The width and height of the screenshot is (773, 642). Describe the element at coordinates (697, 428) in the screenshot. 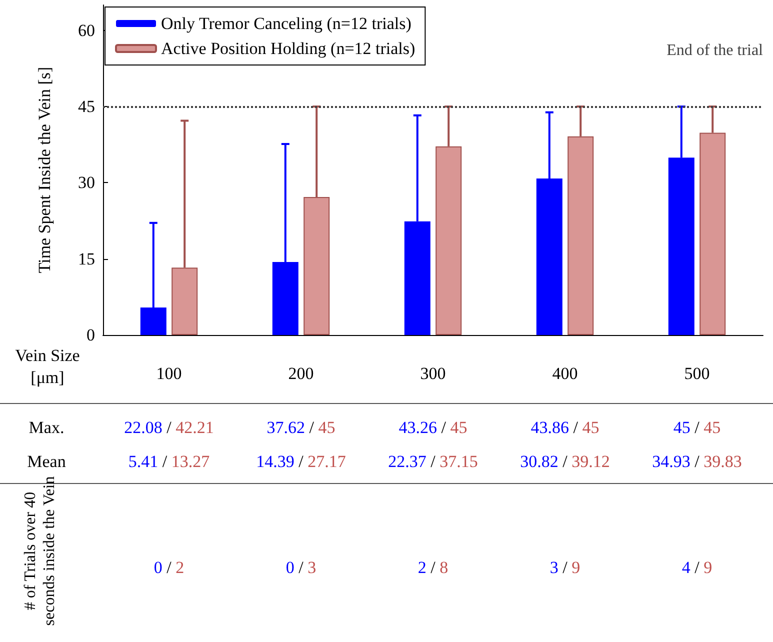

I see `text: 45 / 45` at that location.